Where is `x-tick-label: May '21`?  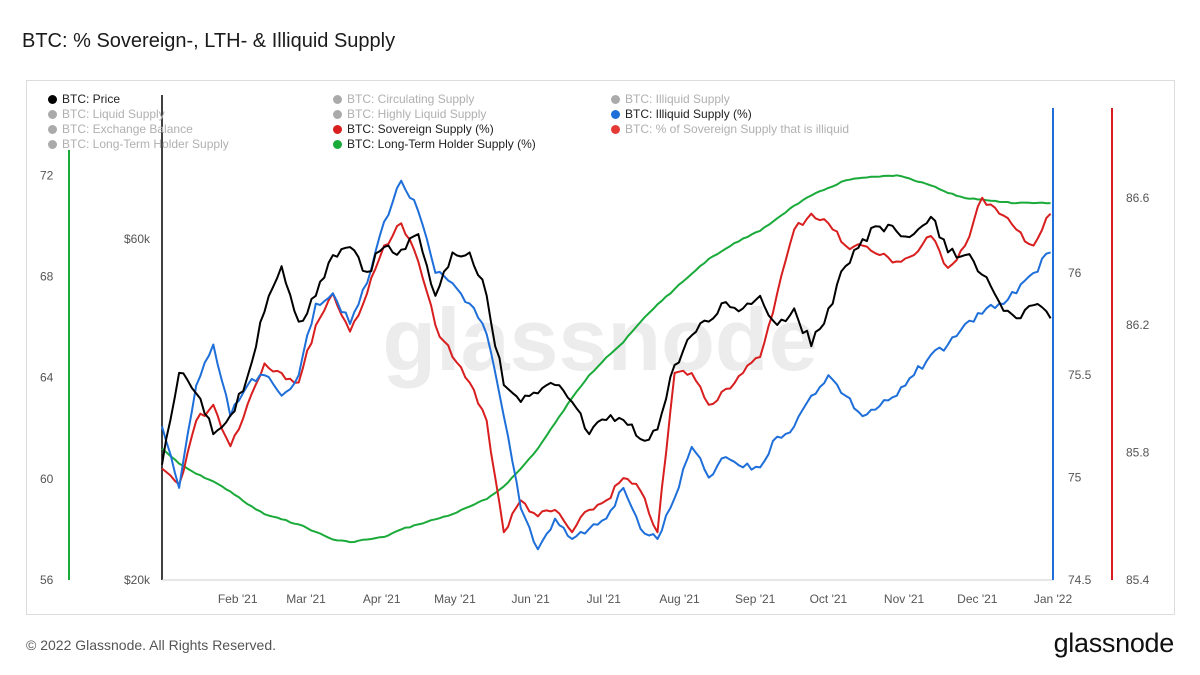
x-tick-label: May '21 is located at coordinates (455, 599).